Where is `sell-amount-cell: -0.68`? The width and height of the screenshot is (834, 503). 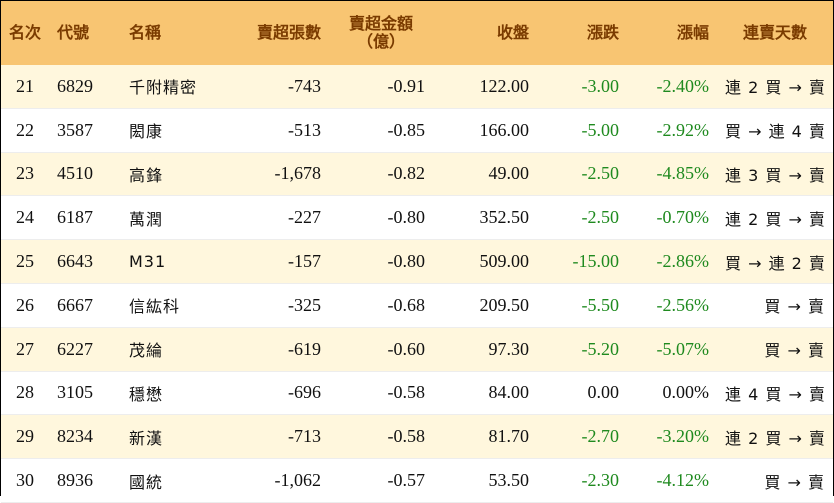 sell-amount-cell: -0.68 is located at coordinates (381, 305).